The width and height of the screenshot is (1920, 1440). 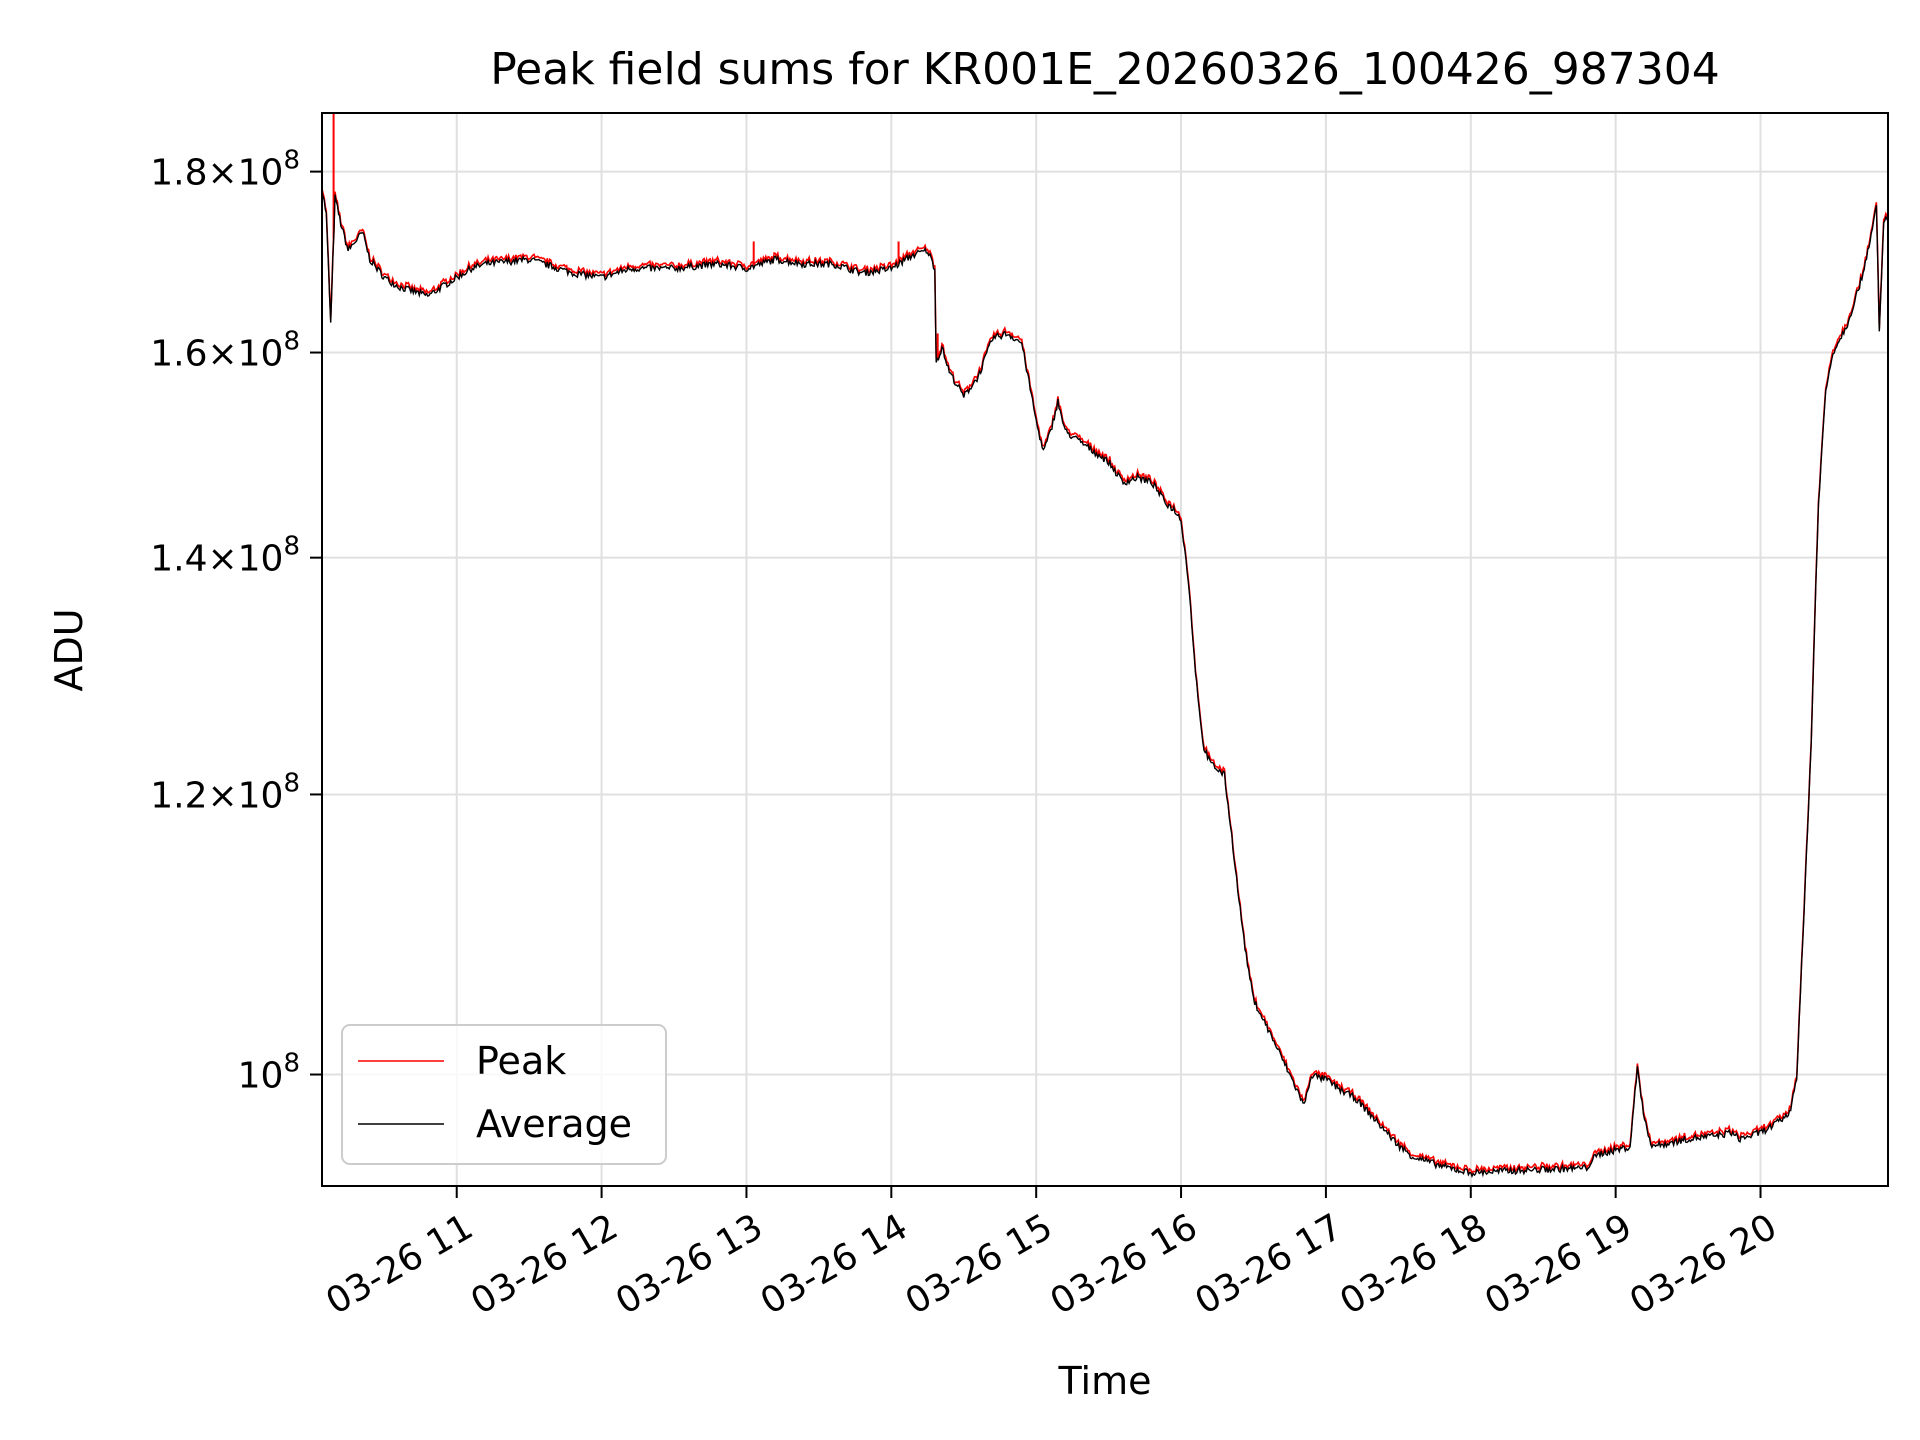 What do you see at coordinates (225, 170) in the screenshot?
I see `y-tick-label: 1.8×108` at bounding box center [225, 170].